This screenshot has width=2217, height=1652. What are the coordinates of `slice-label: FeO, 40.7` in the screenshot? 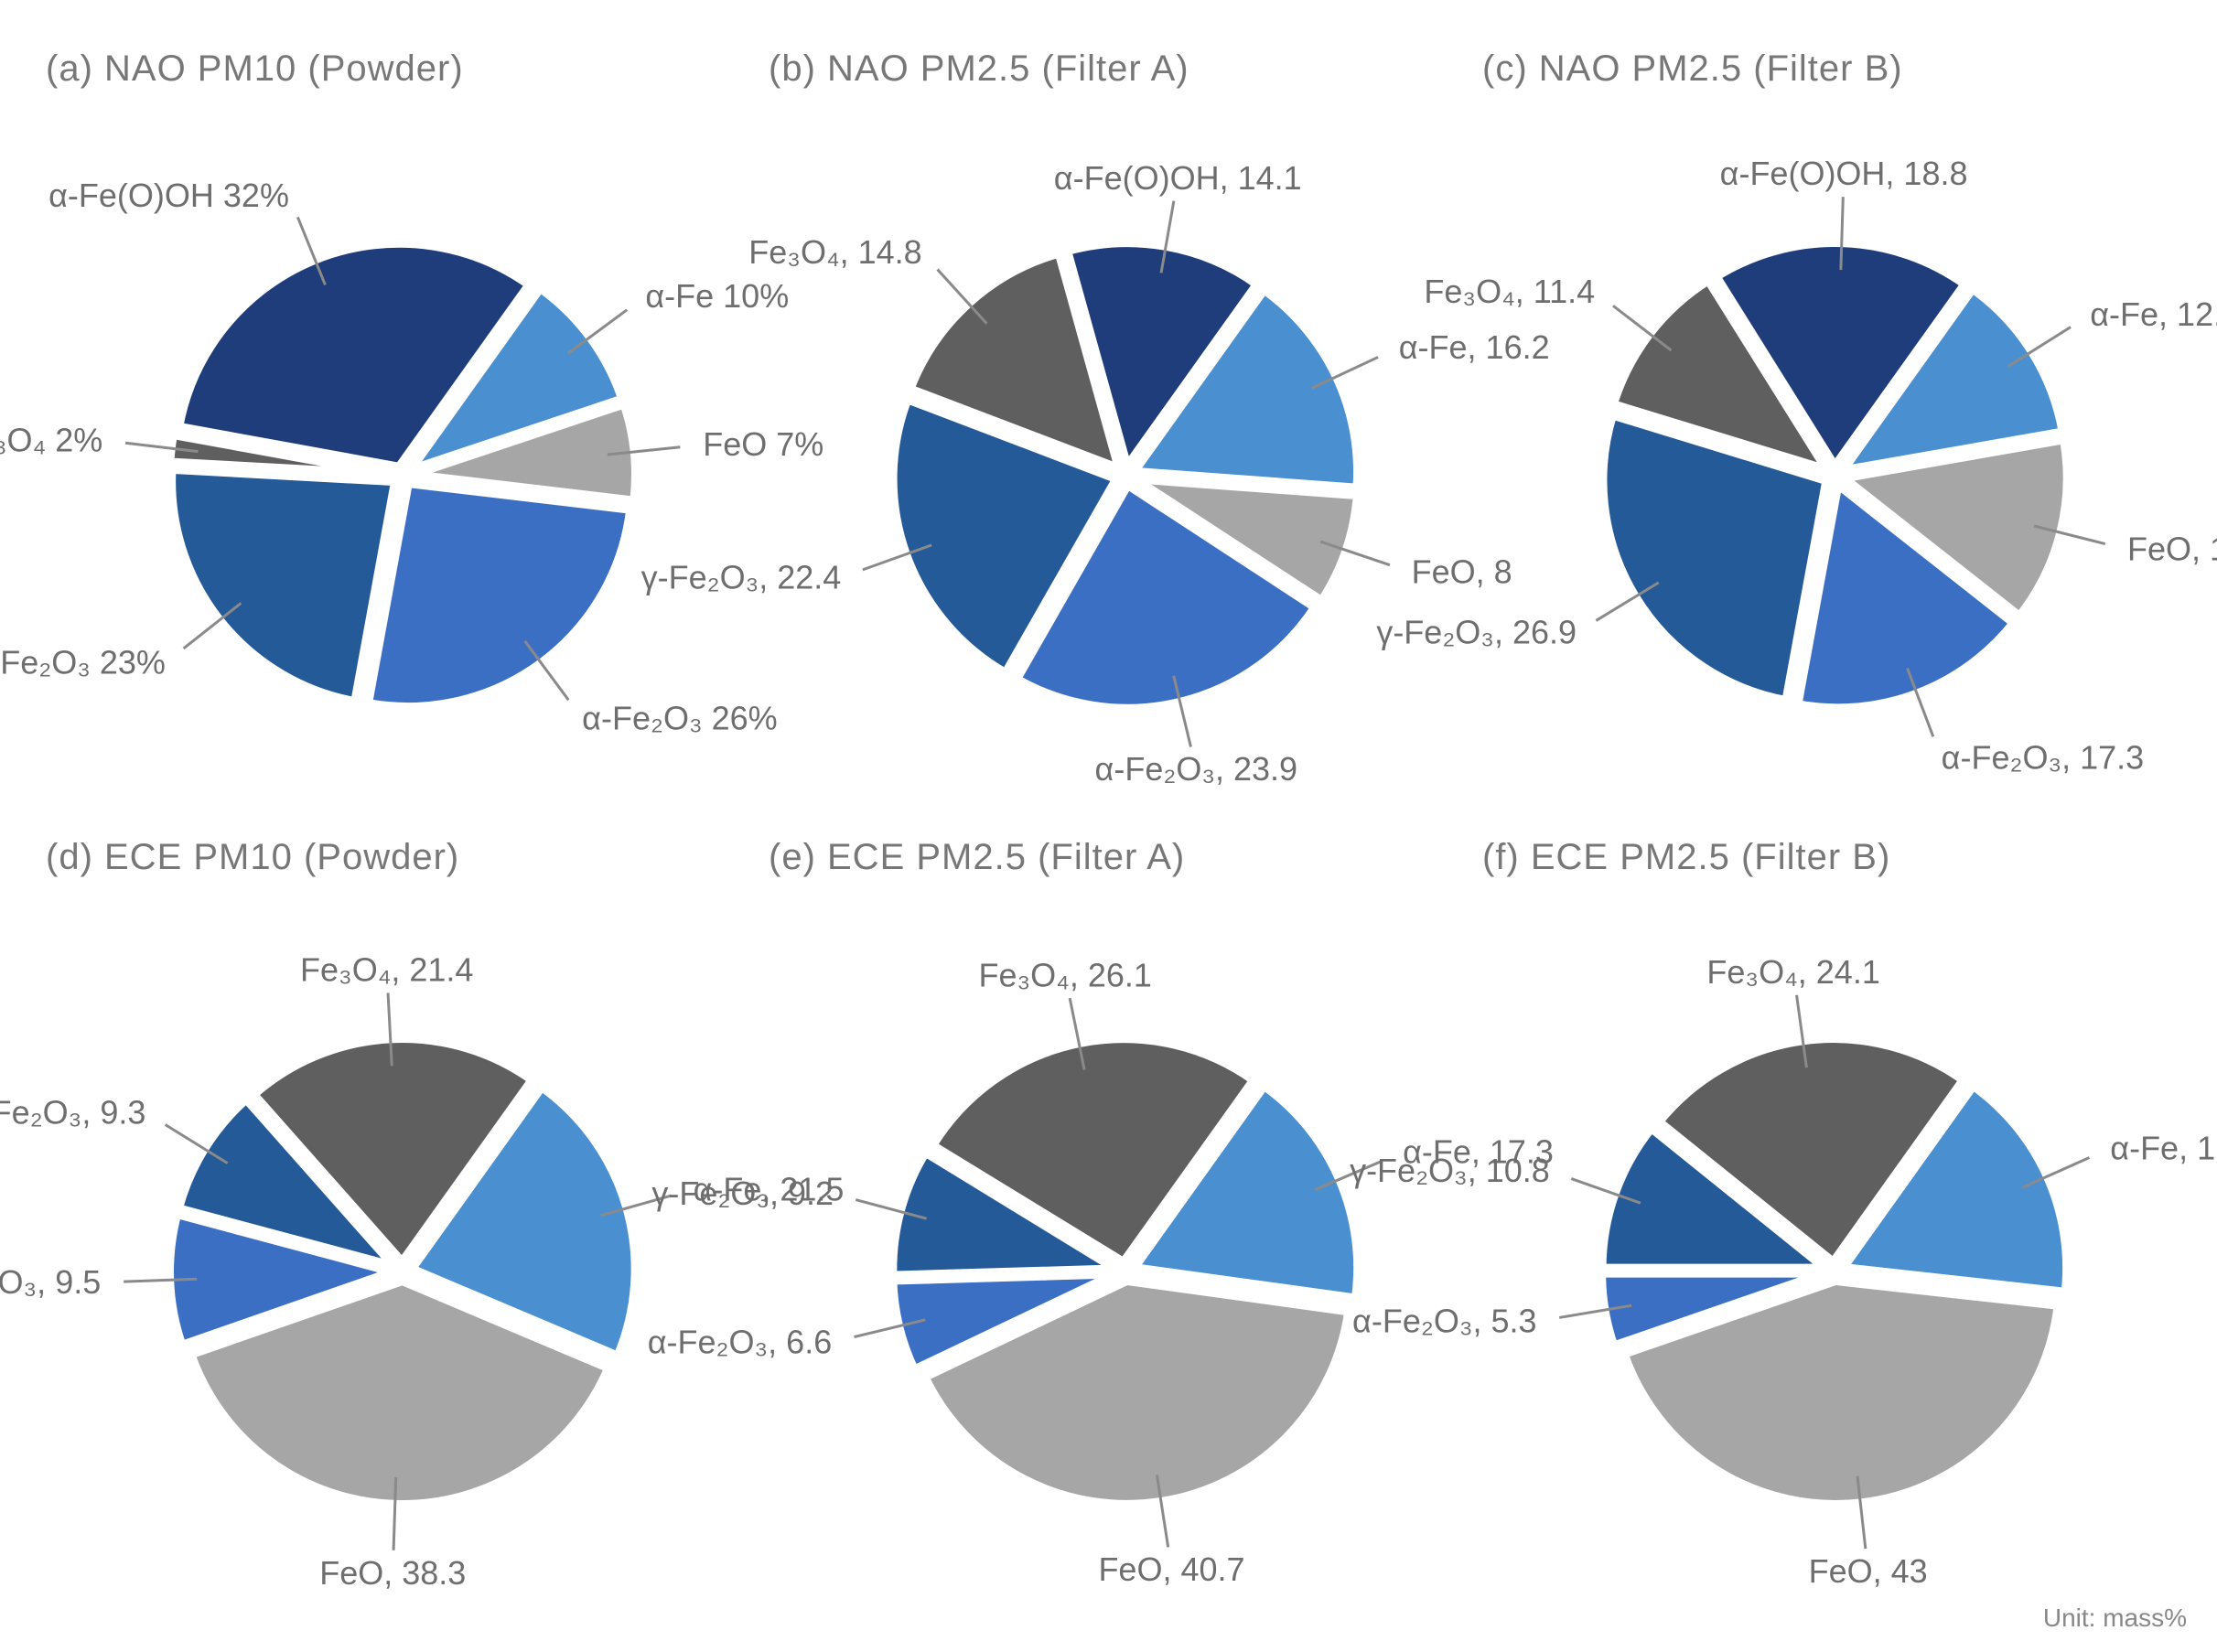 It's located at (1171, 1569).